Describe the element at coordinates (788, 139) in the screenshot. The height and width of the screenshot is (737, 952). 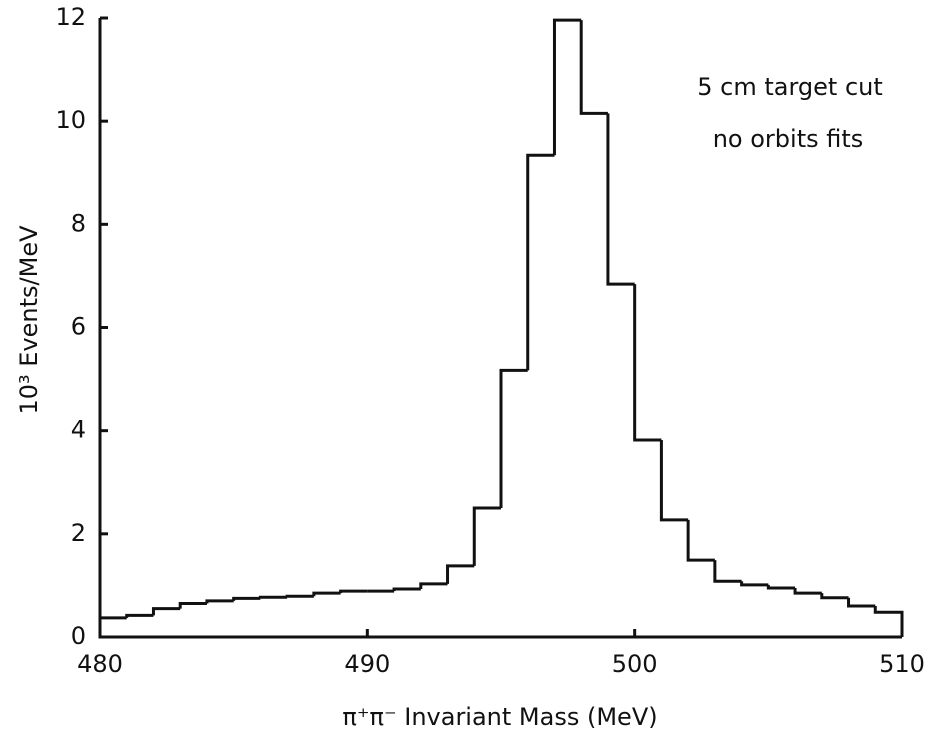
I see `annotation: no orbits fits` at that location.